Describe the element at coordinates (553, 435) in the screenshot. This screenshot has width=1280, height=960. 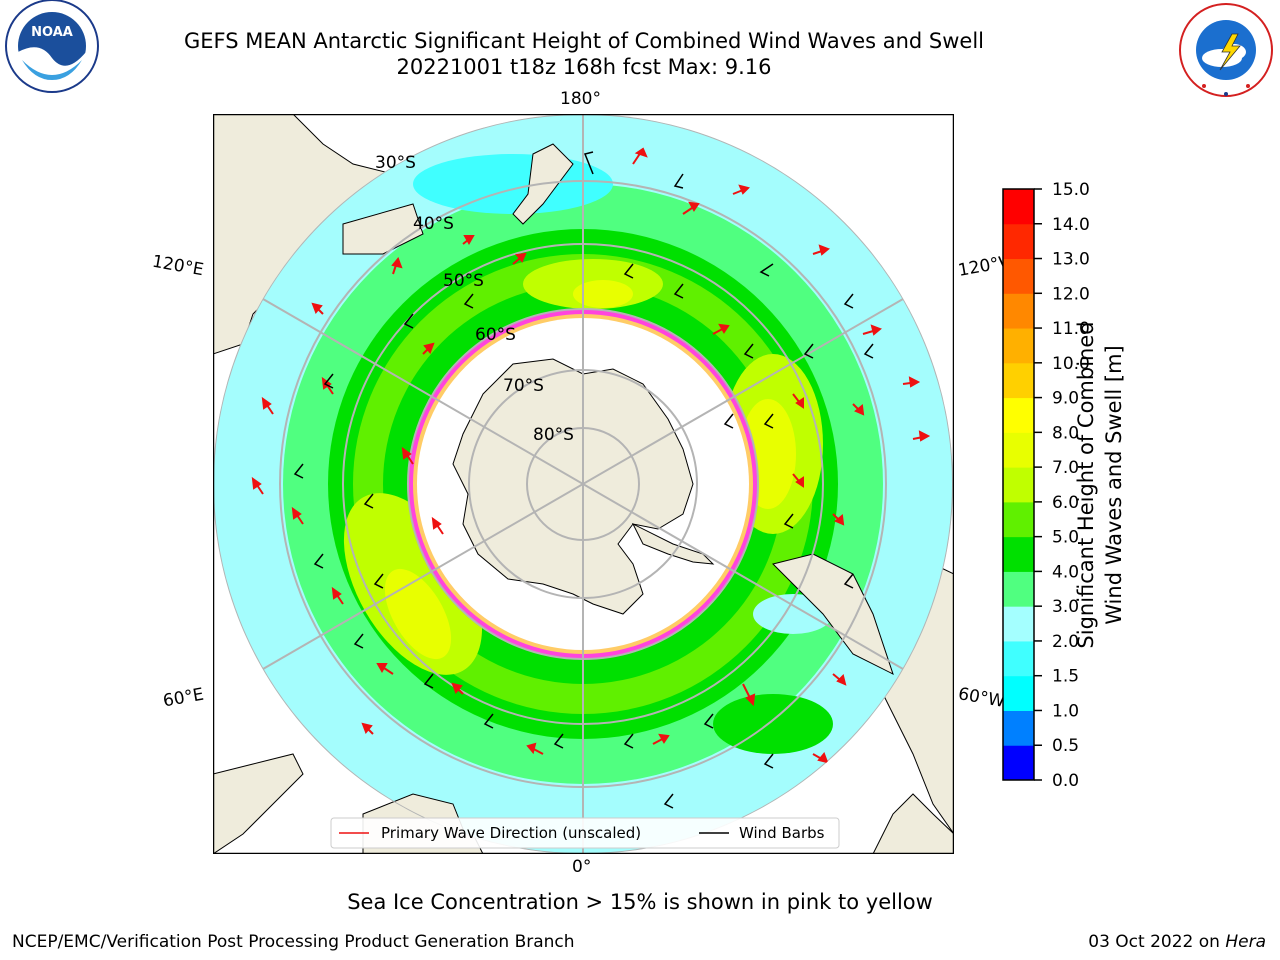
I see `lat-label-80s: 80°S` at that location.